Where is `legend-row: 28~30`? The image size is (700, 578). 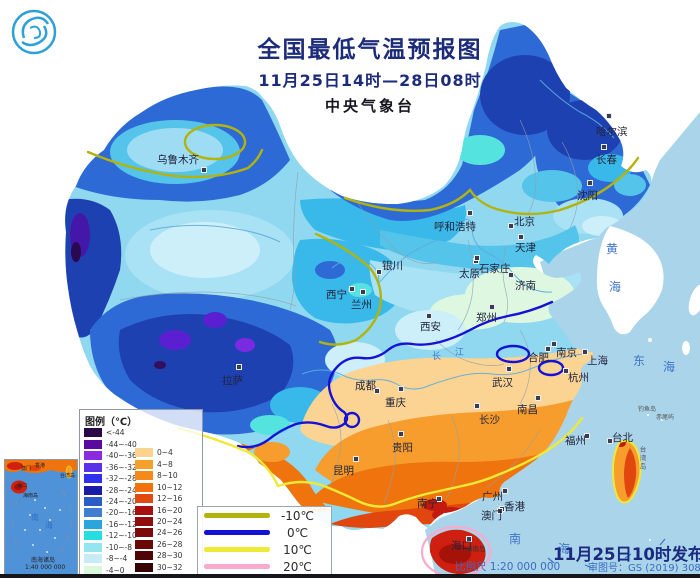
legend-row: 28~30 is located at coordinates (159, 556).